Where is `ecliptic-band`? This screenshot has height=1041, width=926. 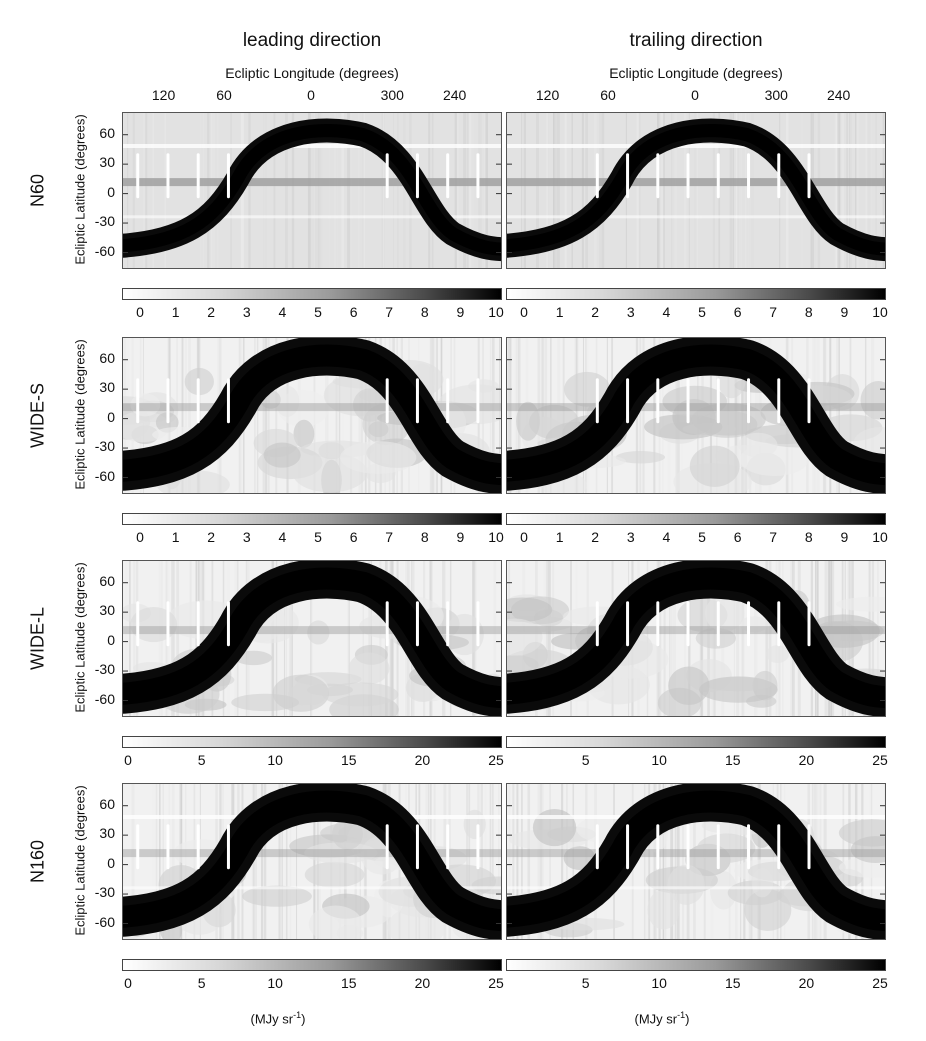
ecliptic-band is located at coordinates (312, 407).